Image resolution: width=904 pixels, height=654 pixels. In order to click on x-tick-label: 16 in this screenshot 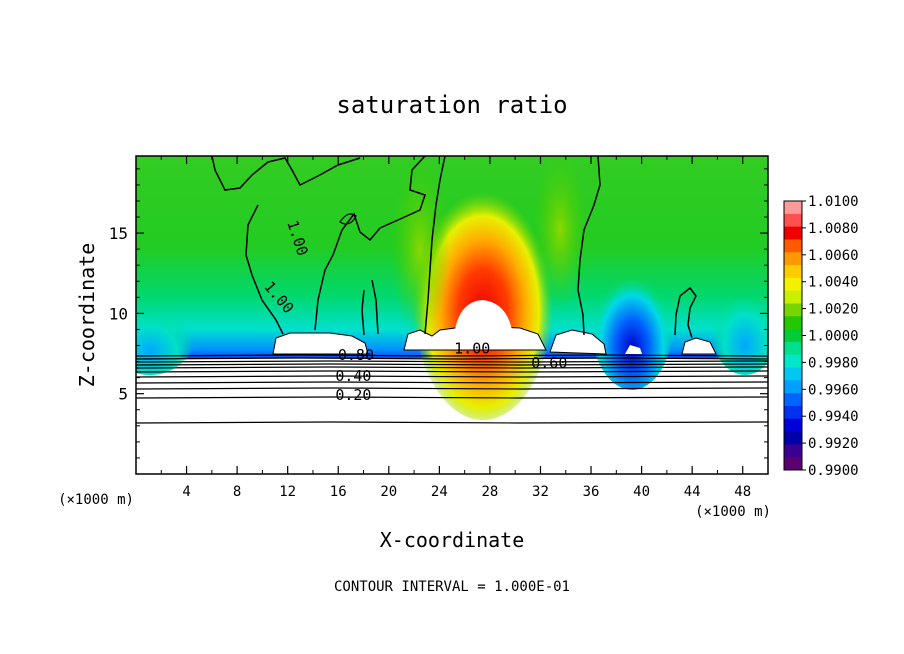, I will do `click(338, 492)`.